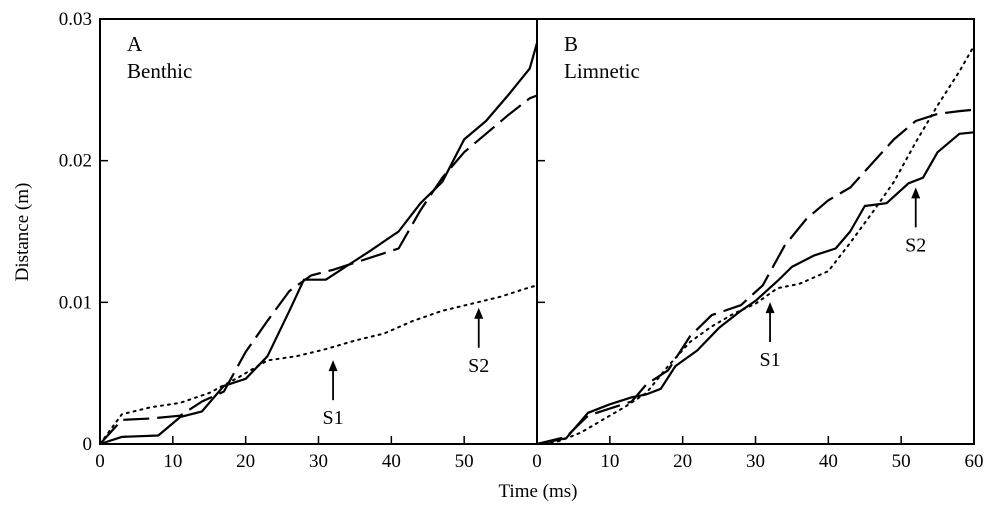 This screenshot has width=995, height=511. I want to click on panel-subtitle: Benthic, so click(159, 71).